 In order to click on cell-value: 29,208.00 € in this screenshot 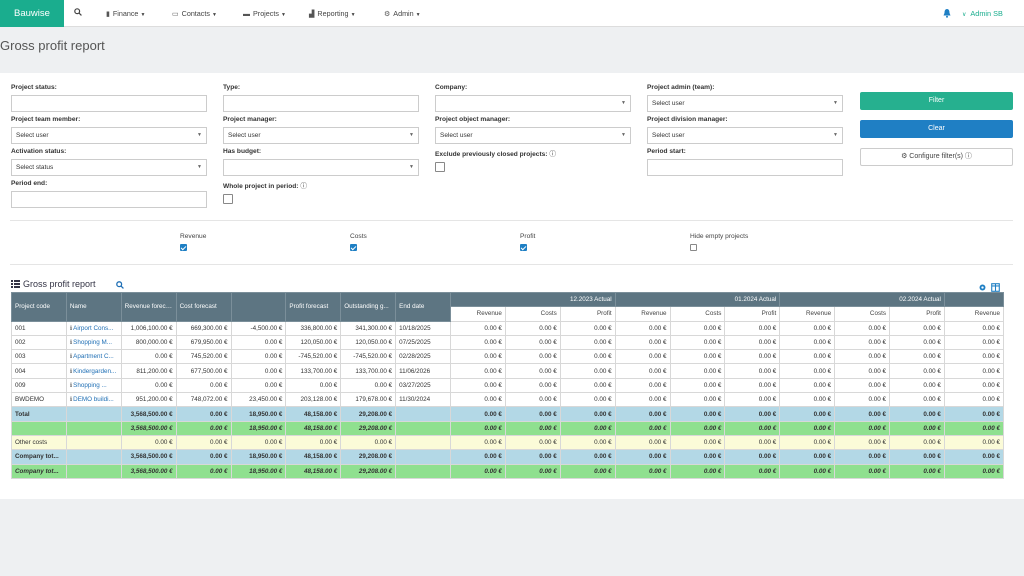, I will do `click(368, 457)`.